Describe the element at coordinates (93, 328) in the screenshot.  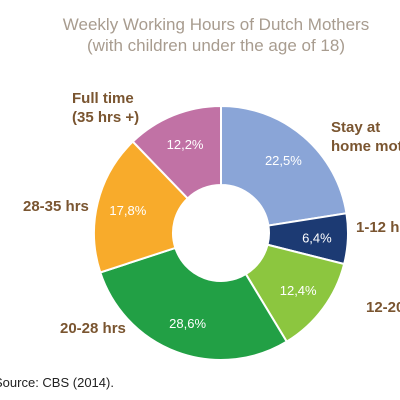
I see `slice-category-label-4: 20-28 hrs` at that location.